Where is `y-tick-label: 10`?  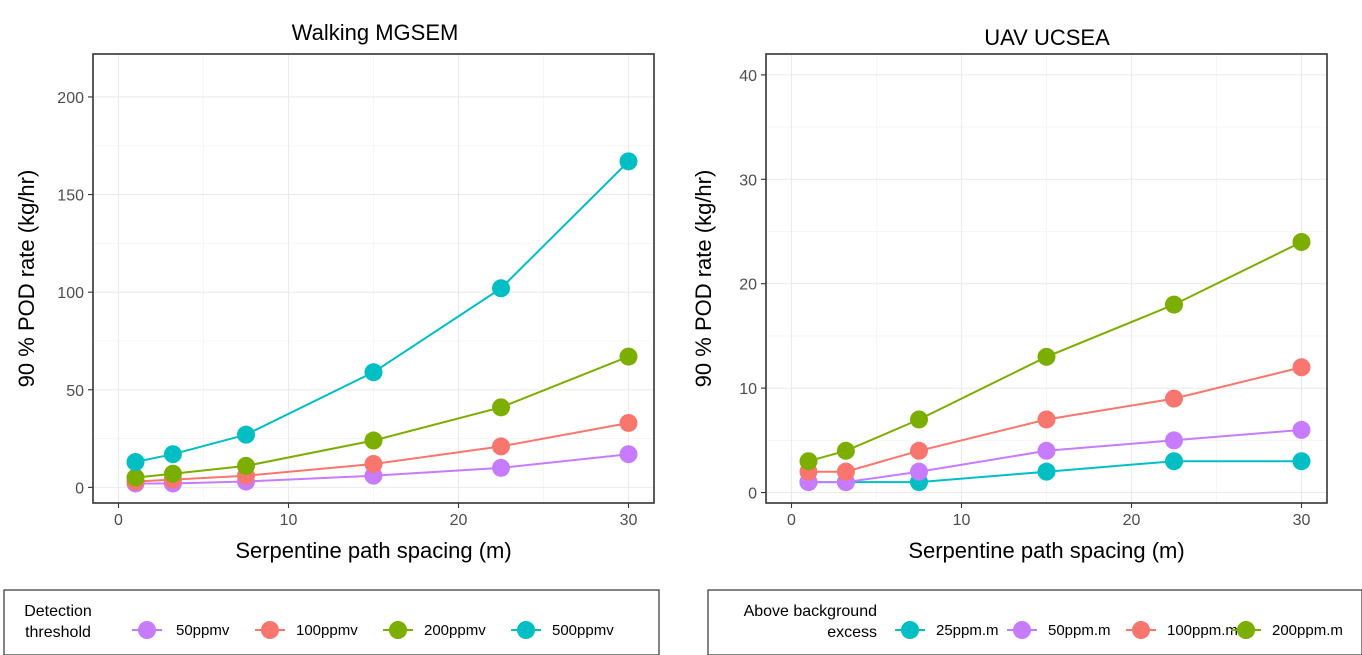 y-tick-label: 10 is located at coordinates (748, 389).